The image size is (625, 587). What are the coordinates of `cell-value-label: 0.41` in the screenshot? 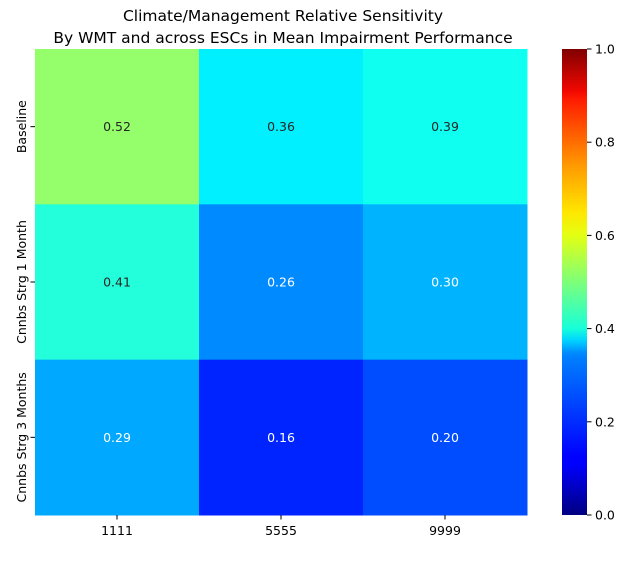 It's located at (117, 282).